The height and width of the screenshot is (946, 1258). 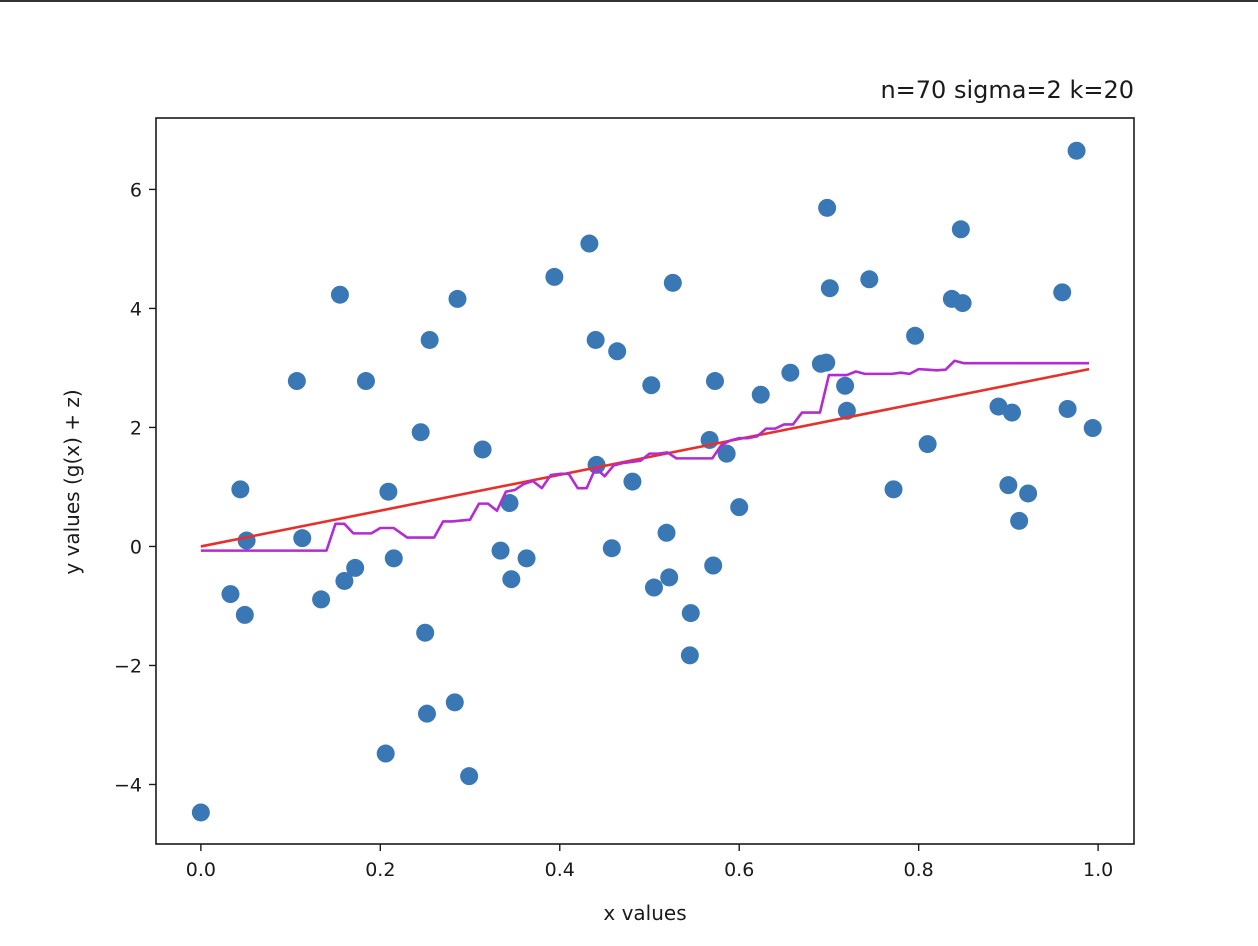 What do you see at coordinates (1098, 870) in the screenshot?
I see `x-tick-label: 1.0` at bounding box center [1098, 870].